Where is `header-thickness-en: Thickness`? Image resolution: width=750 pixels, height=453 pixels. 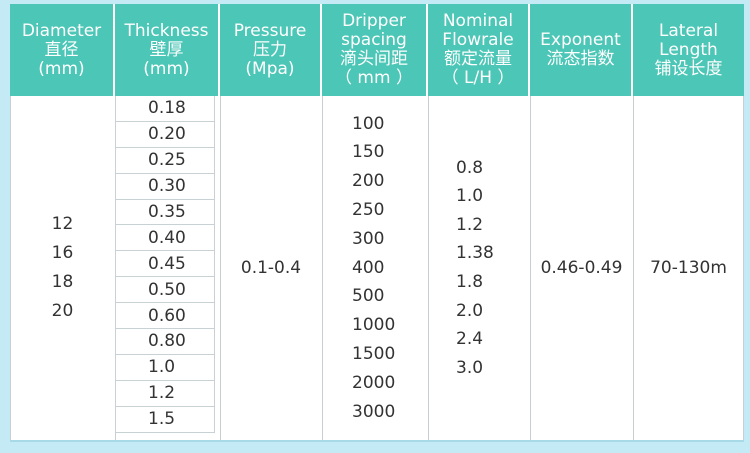
header-thickness-en: Thickness is located at coordinates (166, 30).